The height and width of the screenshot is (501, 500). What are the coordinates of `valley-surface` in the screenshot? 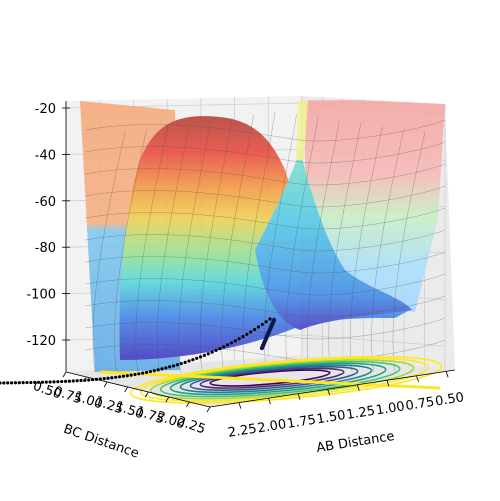 It's located at (333, 240).